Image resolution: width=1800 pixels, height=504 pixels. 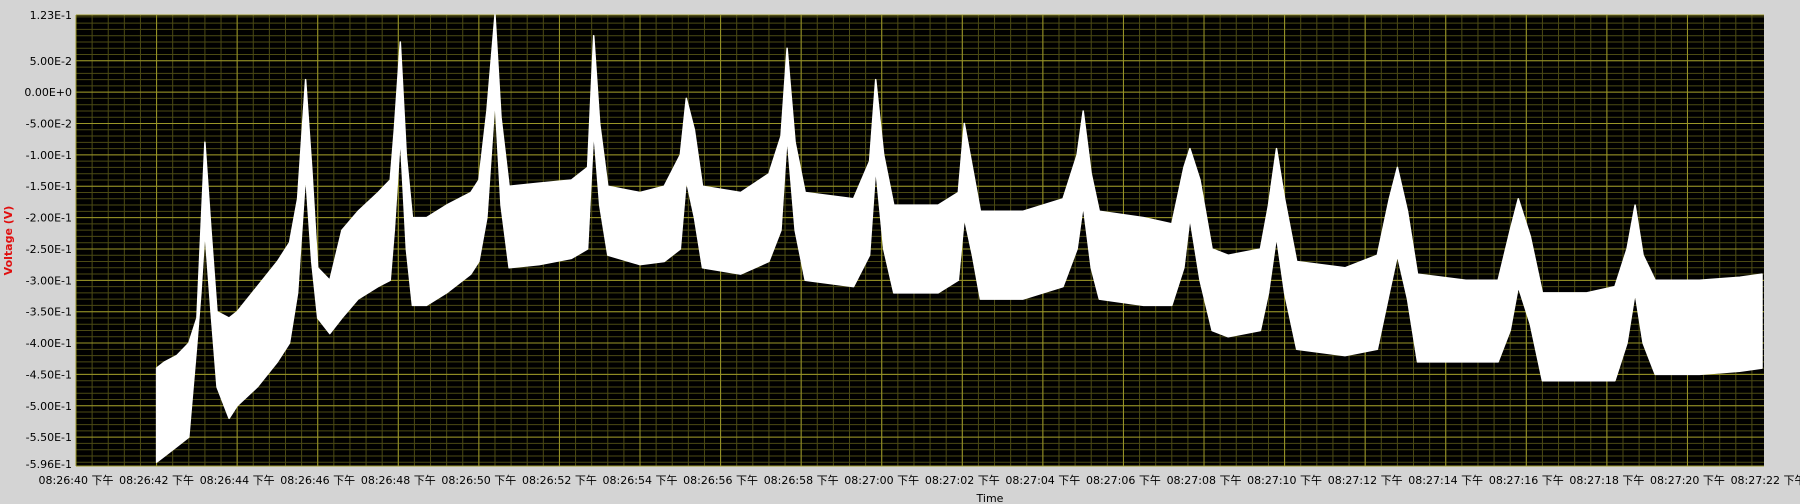 What do you see at coordinates (1765, 480) in the screenshot?
I see `x-tick-label: 08:27:22 下午` at bounding box center [1765, 480].